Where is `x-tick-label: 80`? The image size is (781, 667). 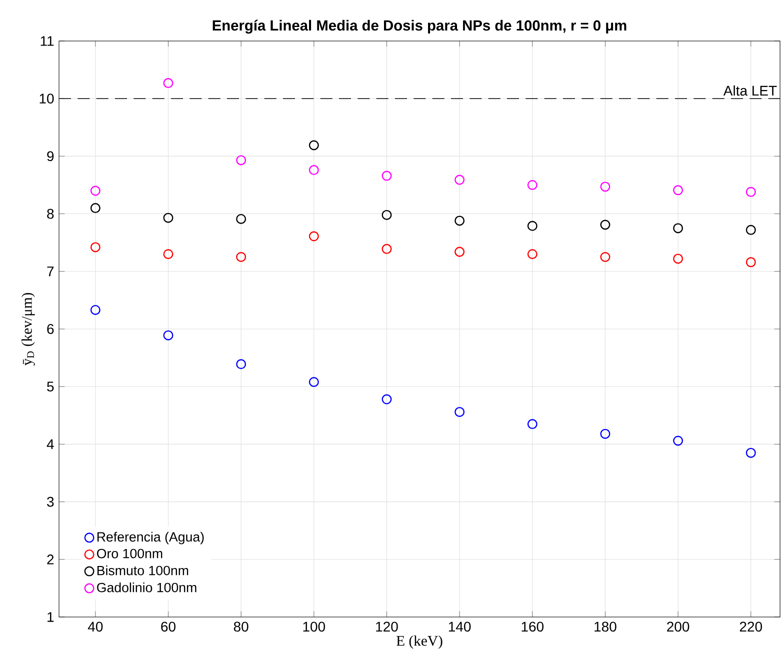
x-tick-label: 80 is located at coordinates (241, 627).